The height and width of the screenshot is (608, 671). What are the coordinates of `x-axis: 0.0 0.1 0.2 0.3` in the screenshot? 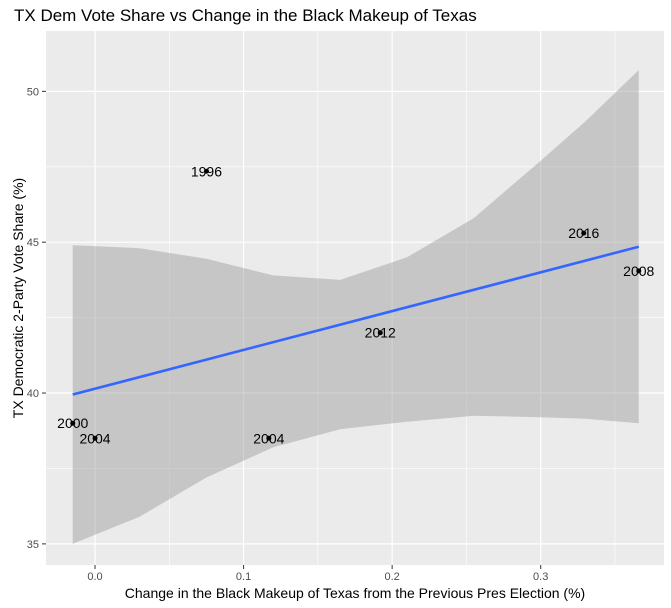 It's located at (317, 574).